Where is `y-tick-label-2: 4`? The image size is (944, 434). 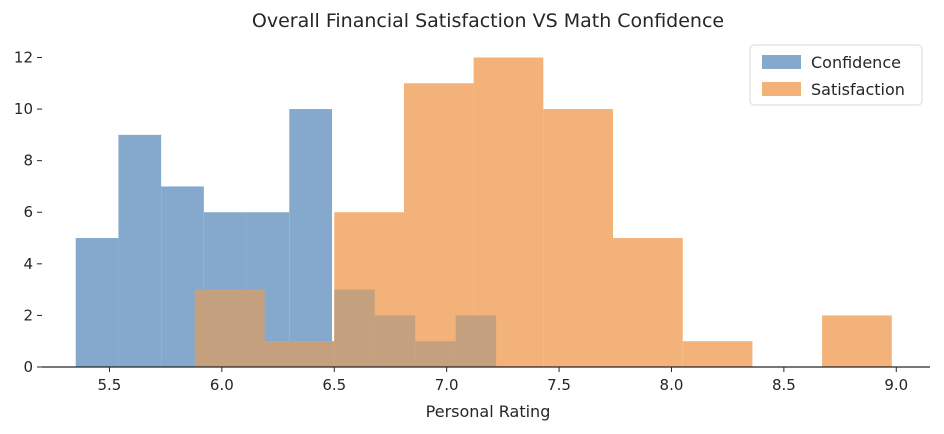 y-tick-label-2: 4 is located at coordinates (28, 264).